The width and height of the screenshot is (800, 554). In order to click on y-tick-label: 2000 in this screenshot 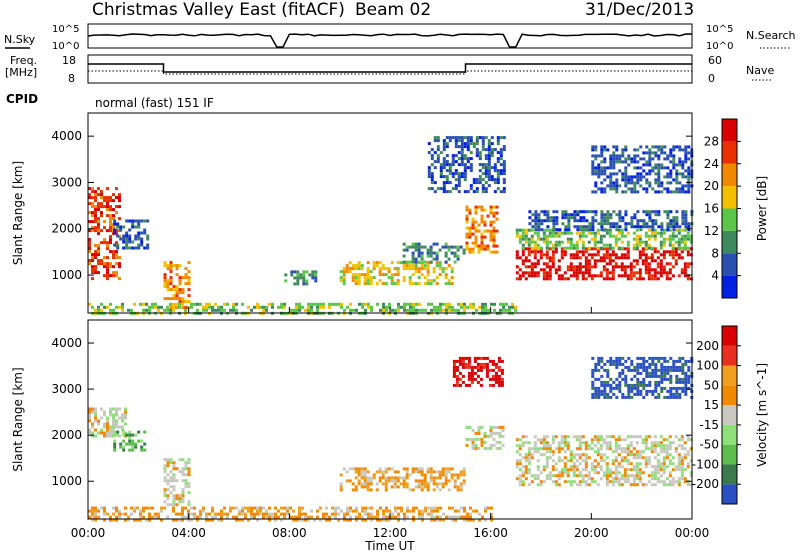, I will do `click(66, 435)`.